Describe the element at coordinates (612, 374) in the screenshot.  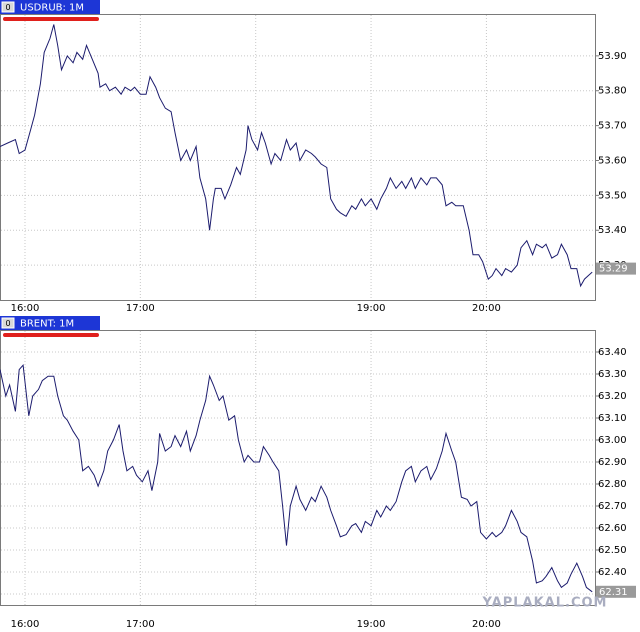
I see `y-tick-label: 63.30` at that location.